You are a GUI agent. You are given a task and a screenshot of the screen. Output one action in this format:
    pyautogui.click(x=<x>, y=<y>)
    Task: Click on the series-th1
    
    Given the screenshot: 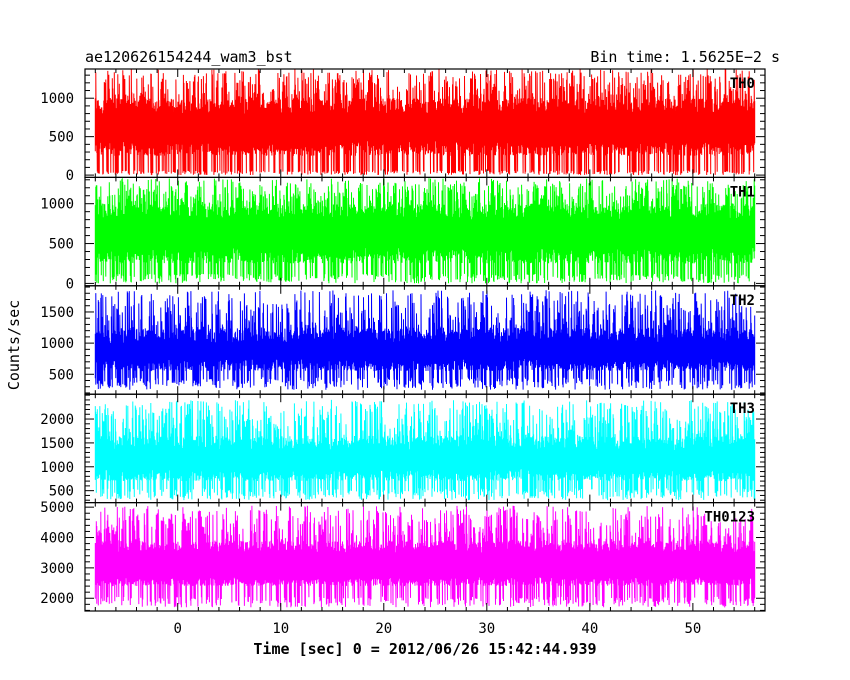 What is the action you would take?
    pyautogui.click(x=425, y=231)
    